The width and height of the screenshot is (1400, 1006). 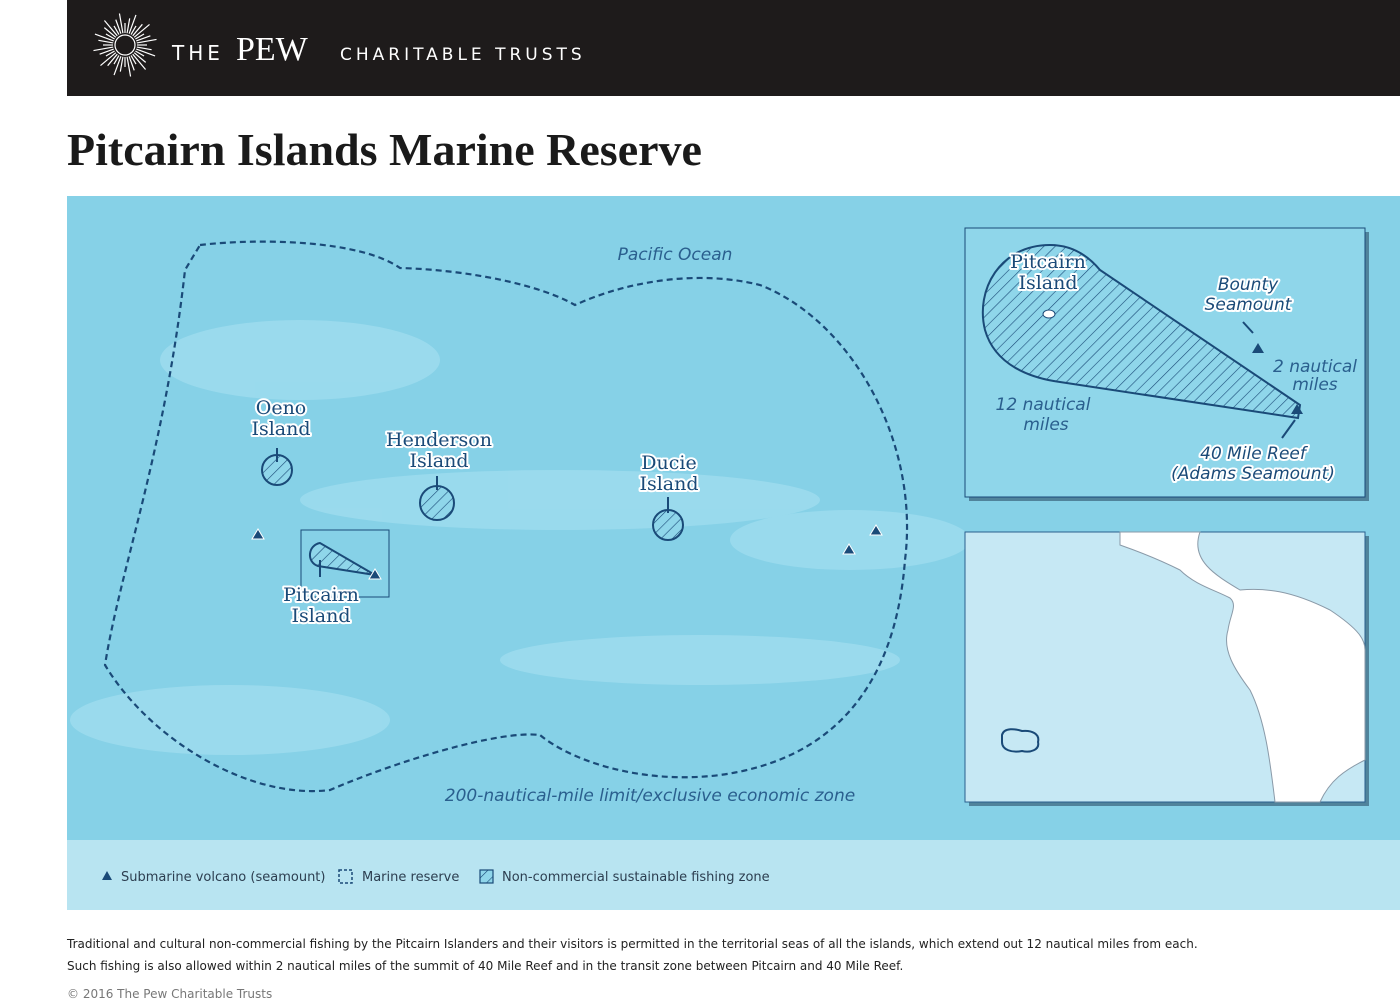 I want to click on inset-fishing-zone, so click(x=1141, y=331).